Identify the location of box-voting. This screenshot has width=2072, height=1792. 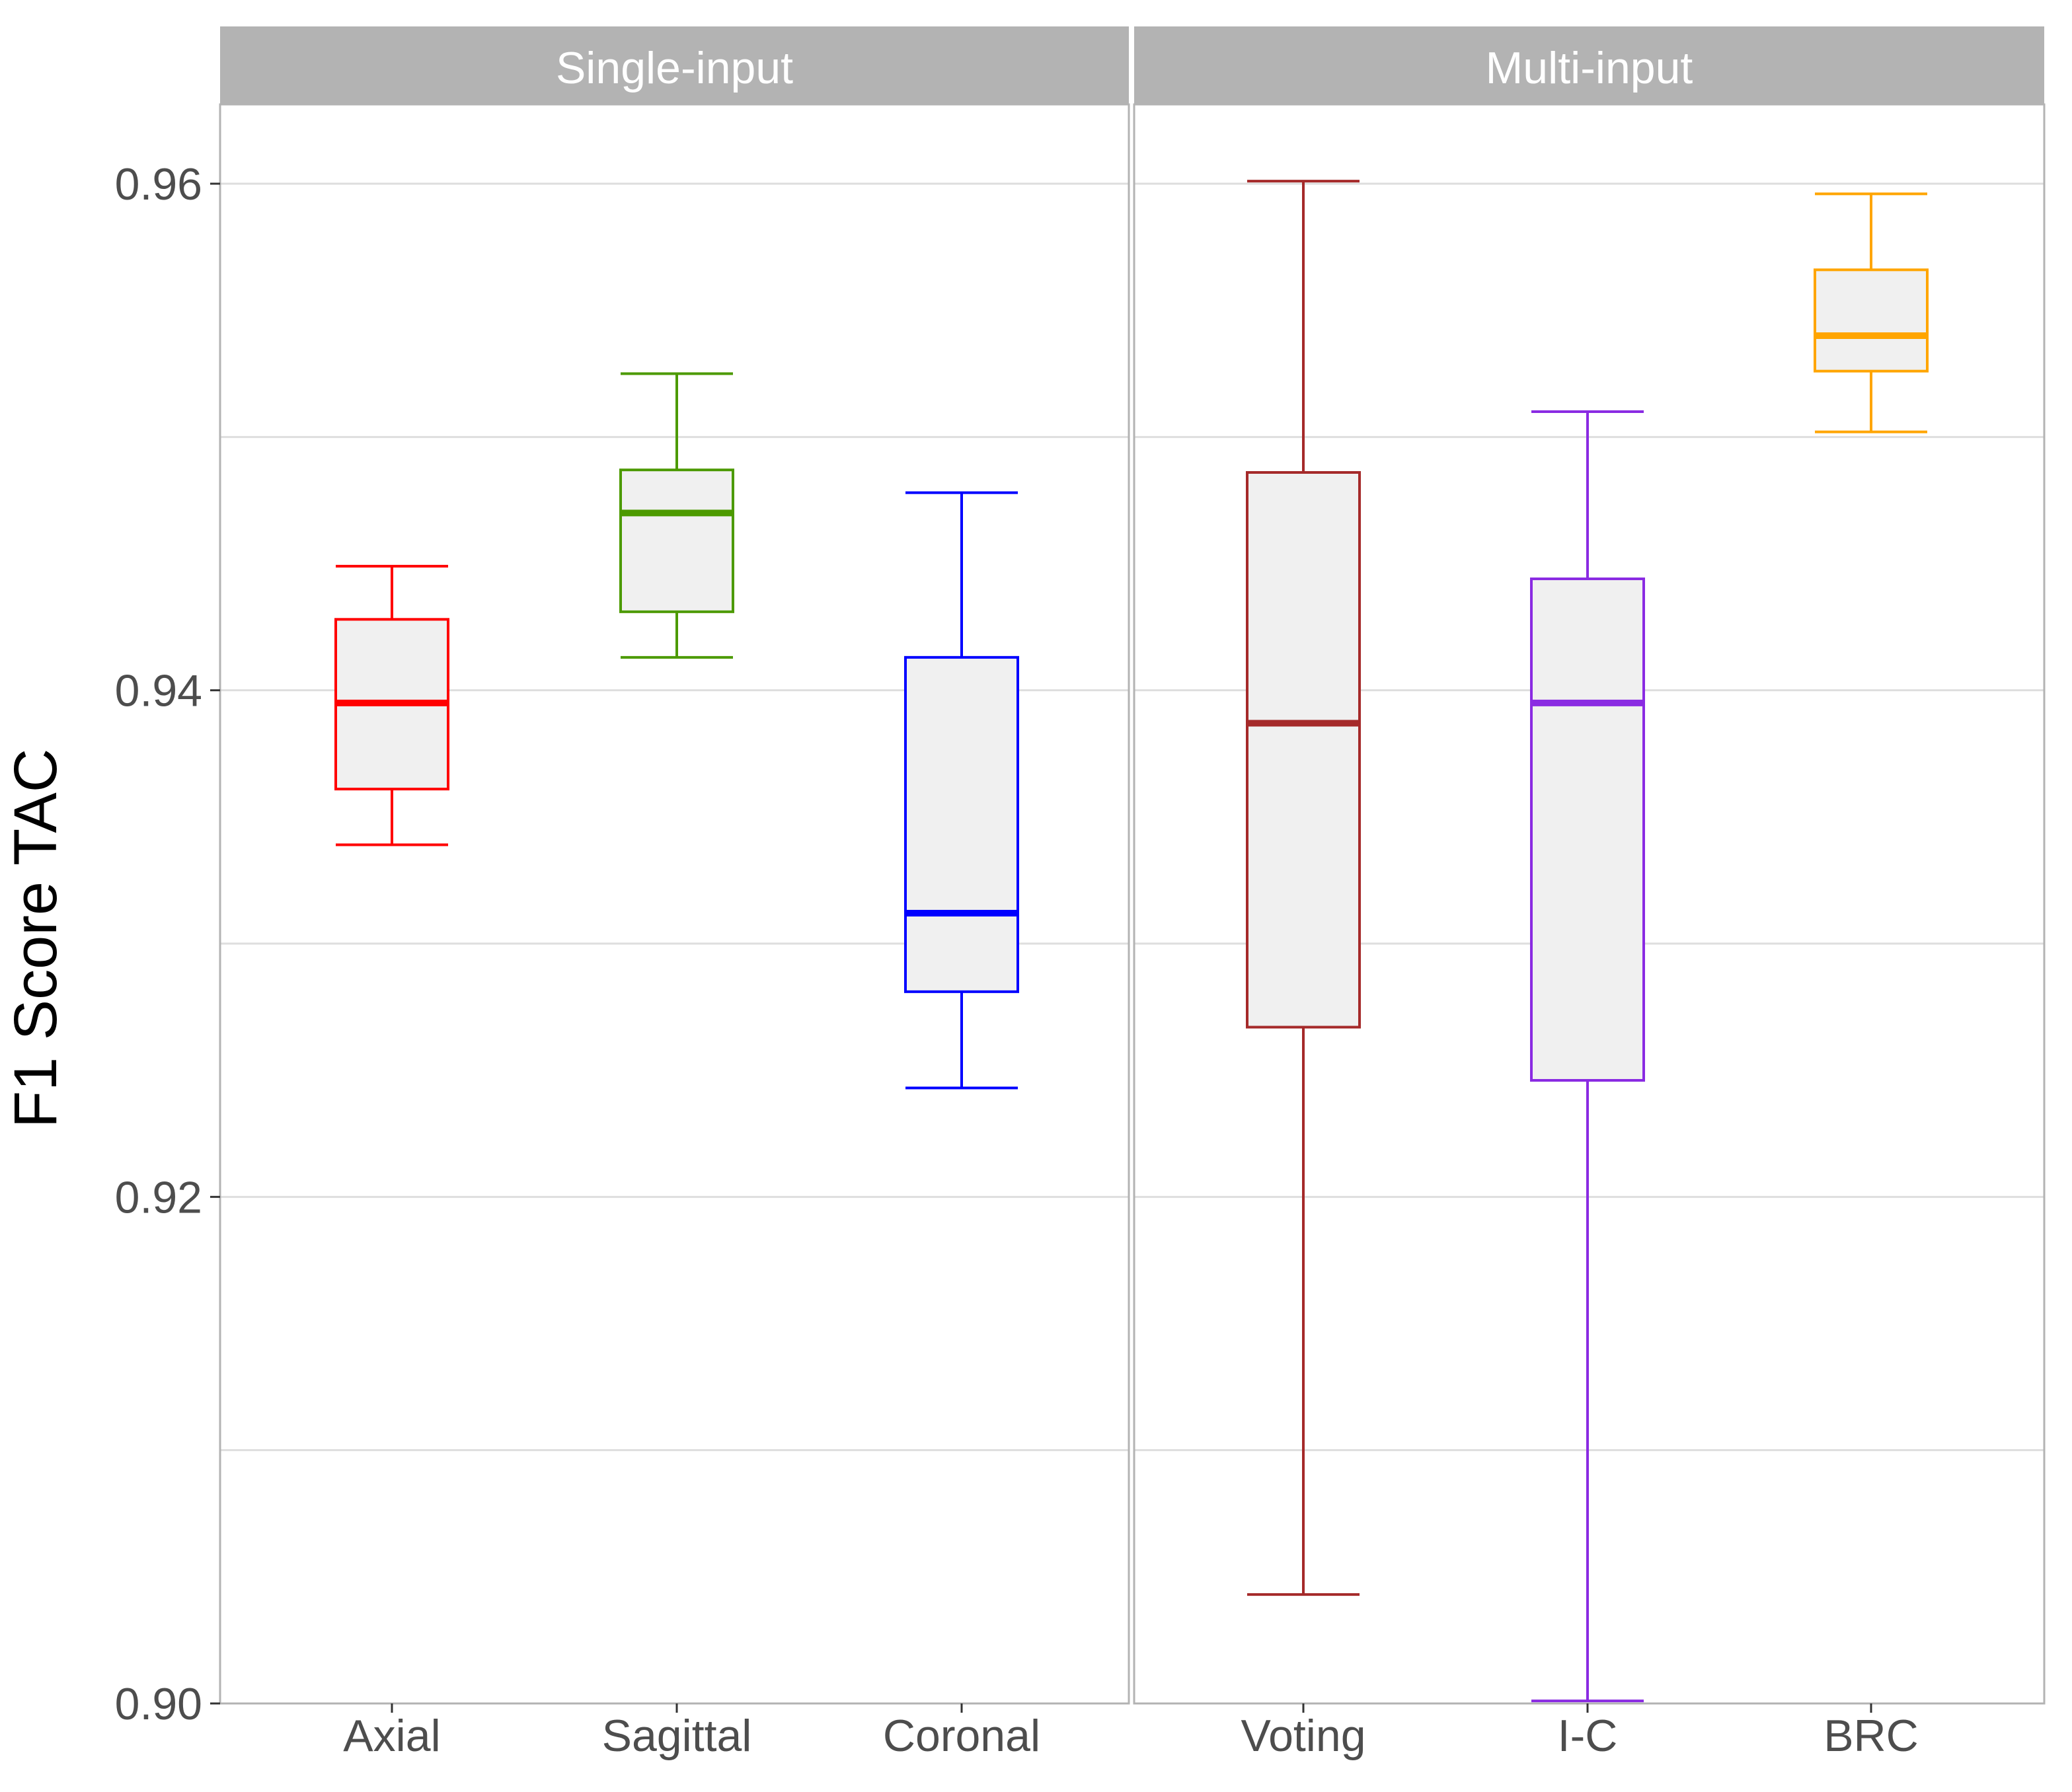
(1303, 888).